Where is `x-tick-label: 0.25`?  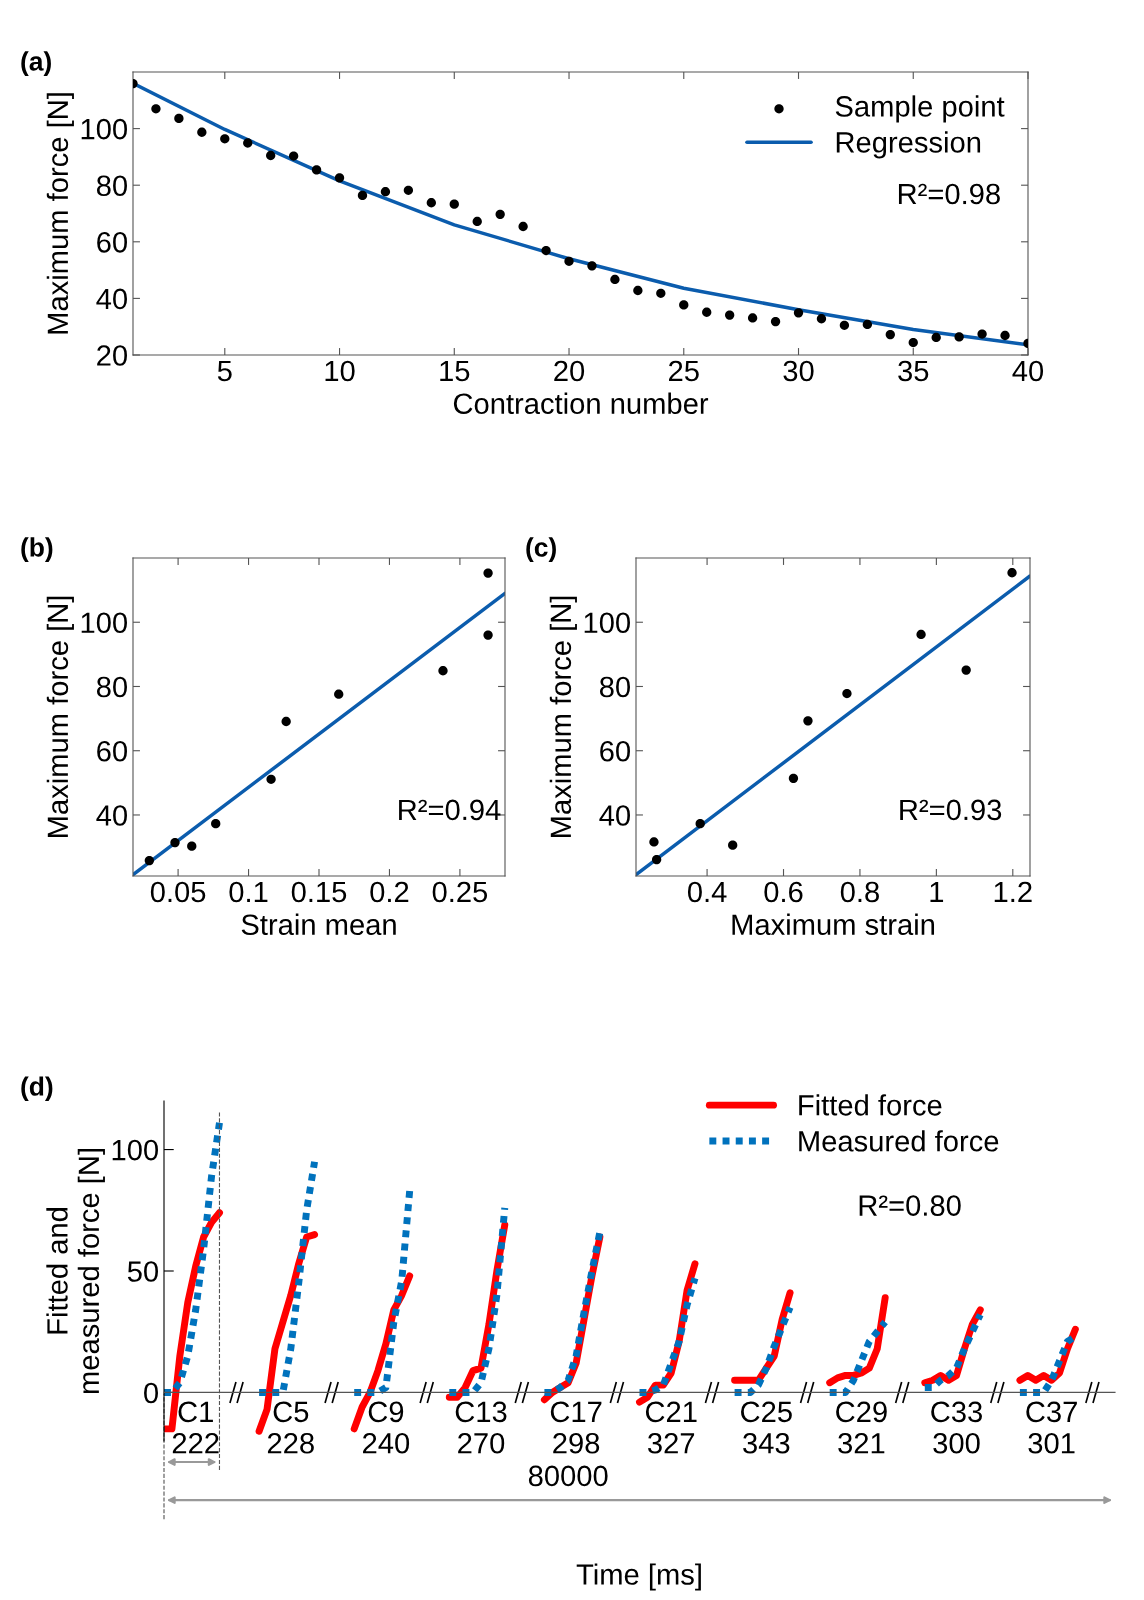
x-tick-label: 0.25 is located at coordinates (460, 892).